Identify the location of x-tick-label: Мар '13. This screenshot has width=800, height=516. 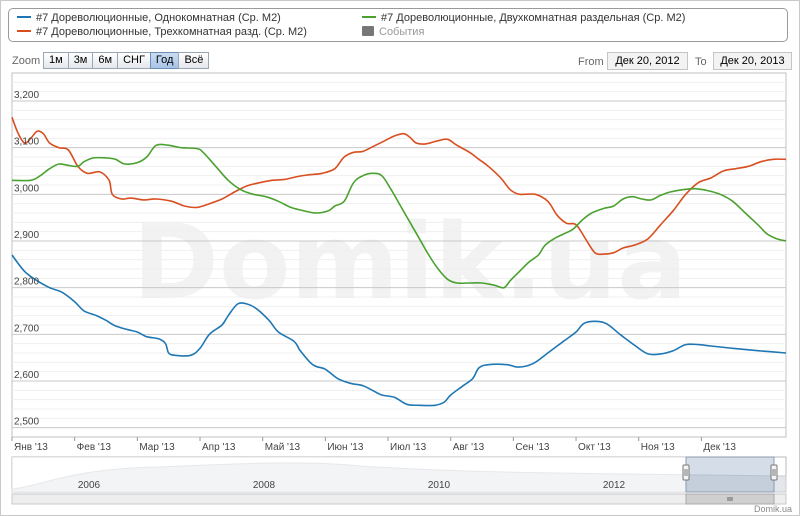
(157, 447).